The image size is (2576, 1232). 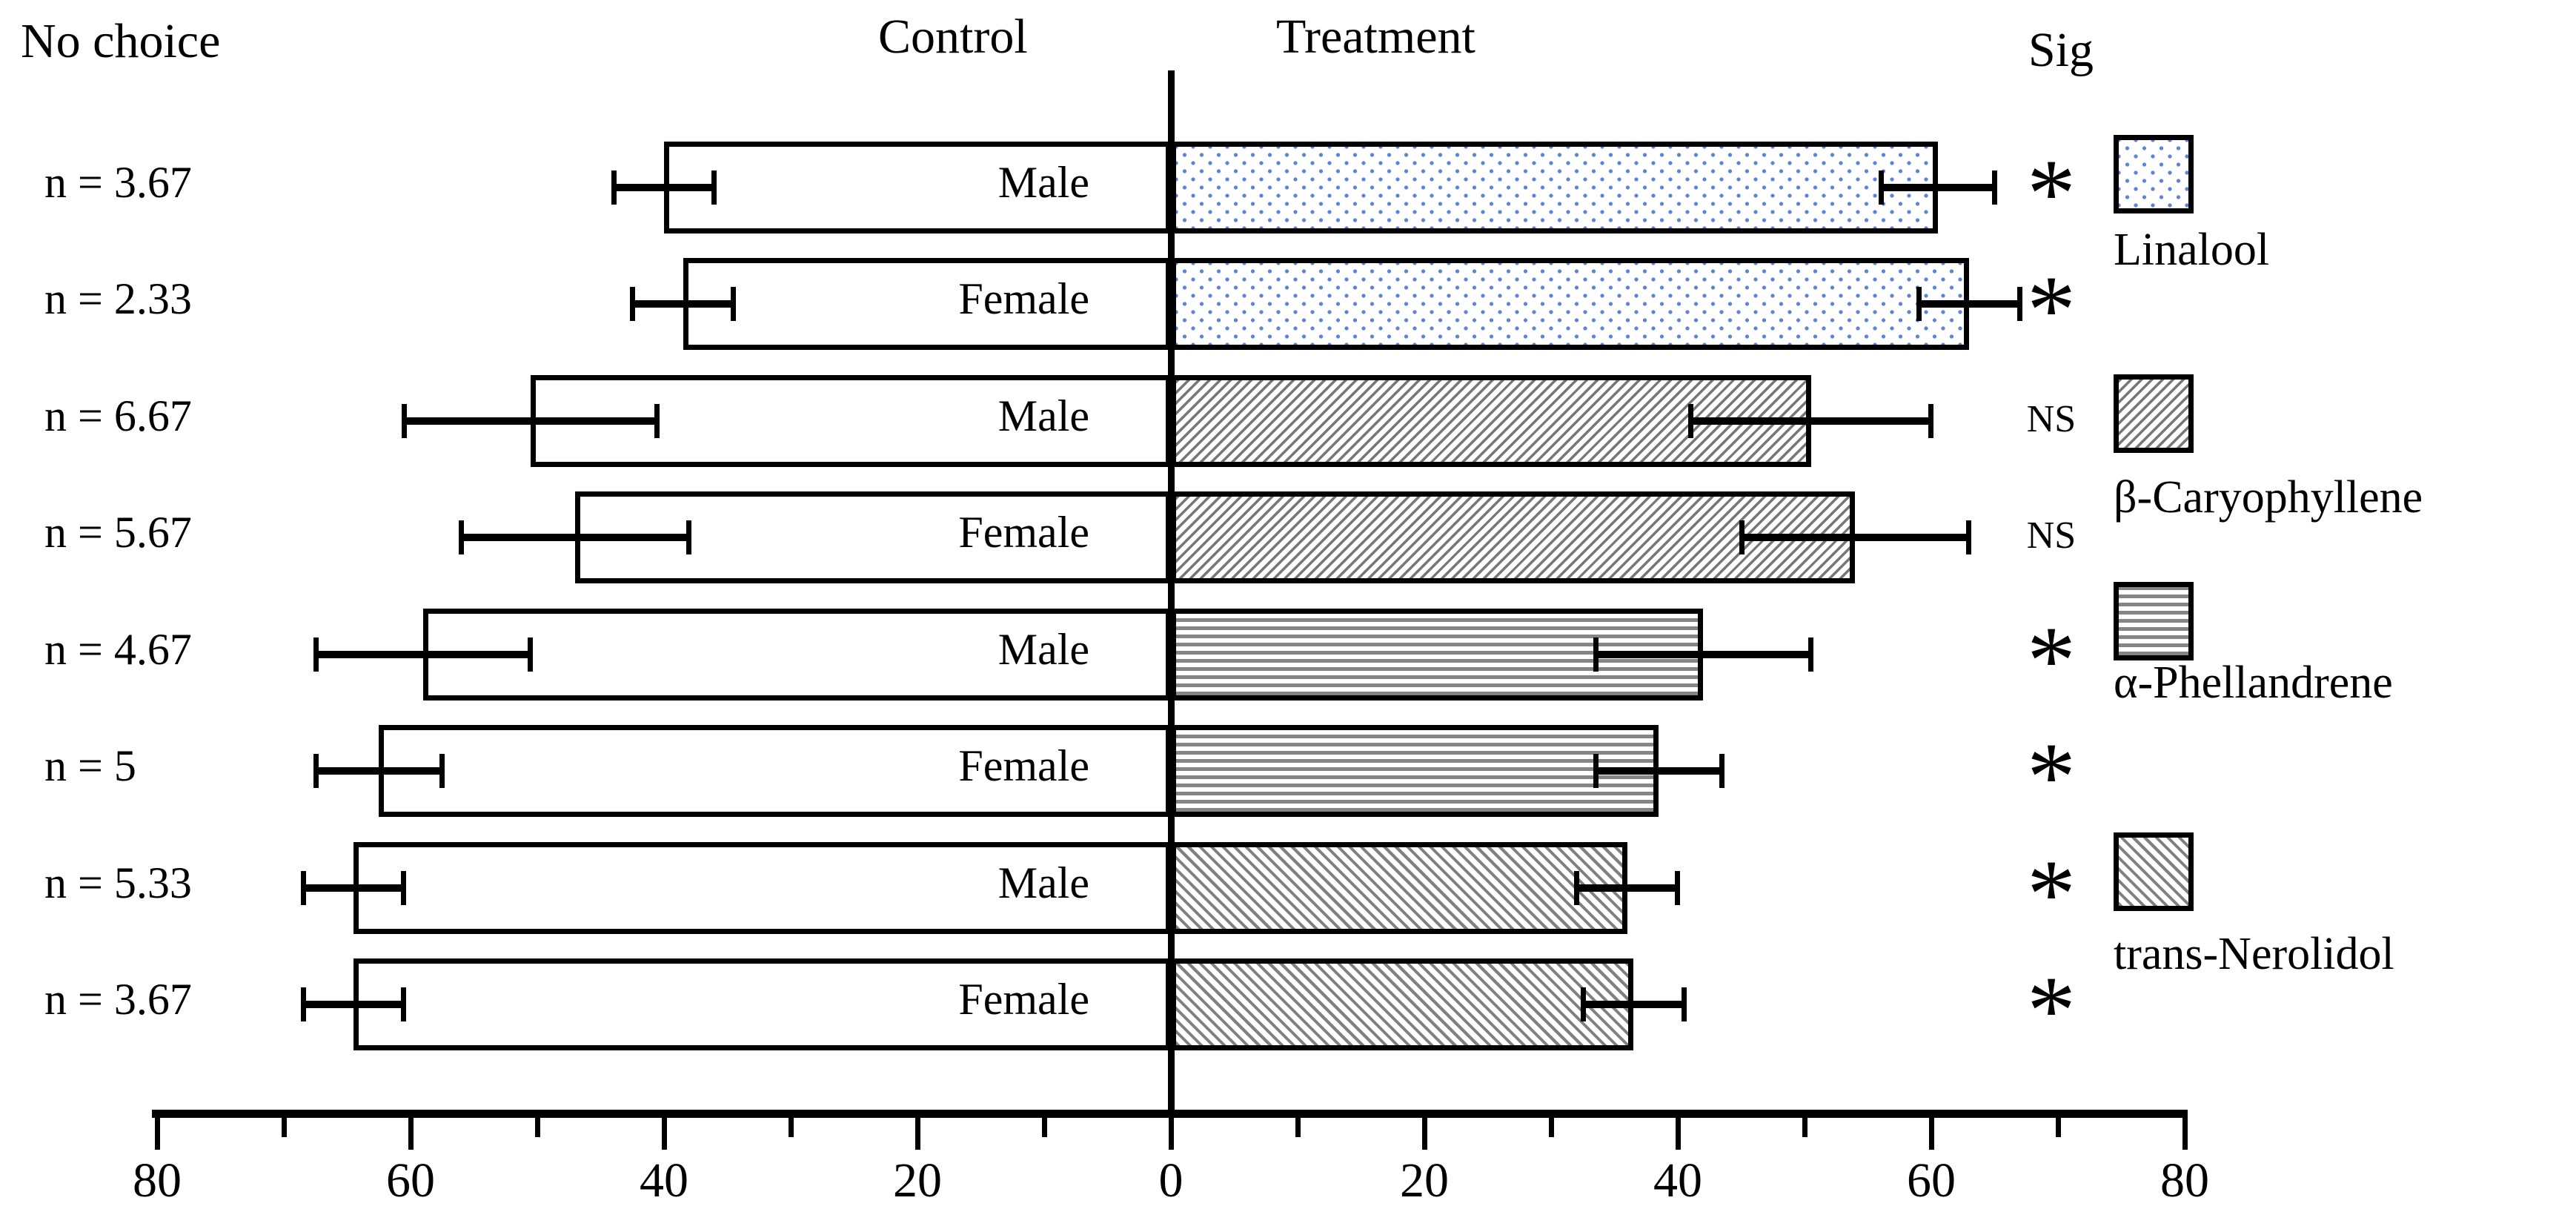 I want to click on legend-label: β-Caryophyllene, so click(x=2268, y=497).